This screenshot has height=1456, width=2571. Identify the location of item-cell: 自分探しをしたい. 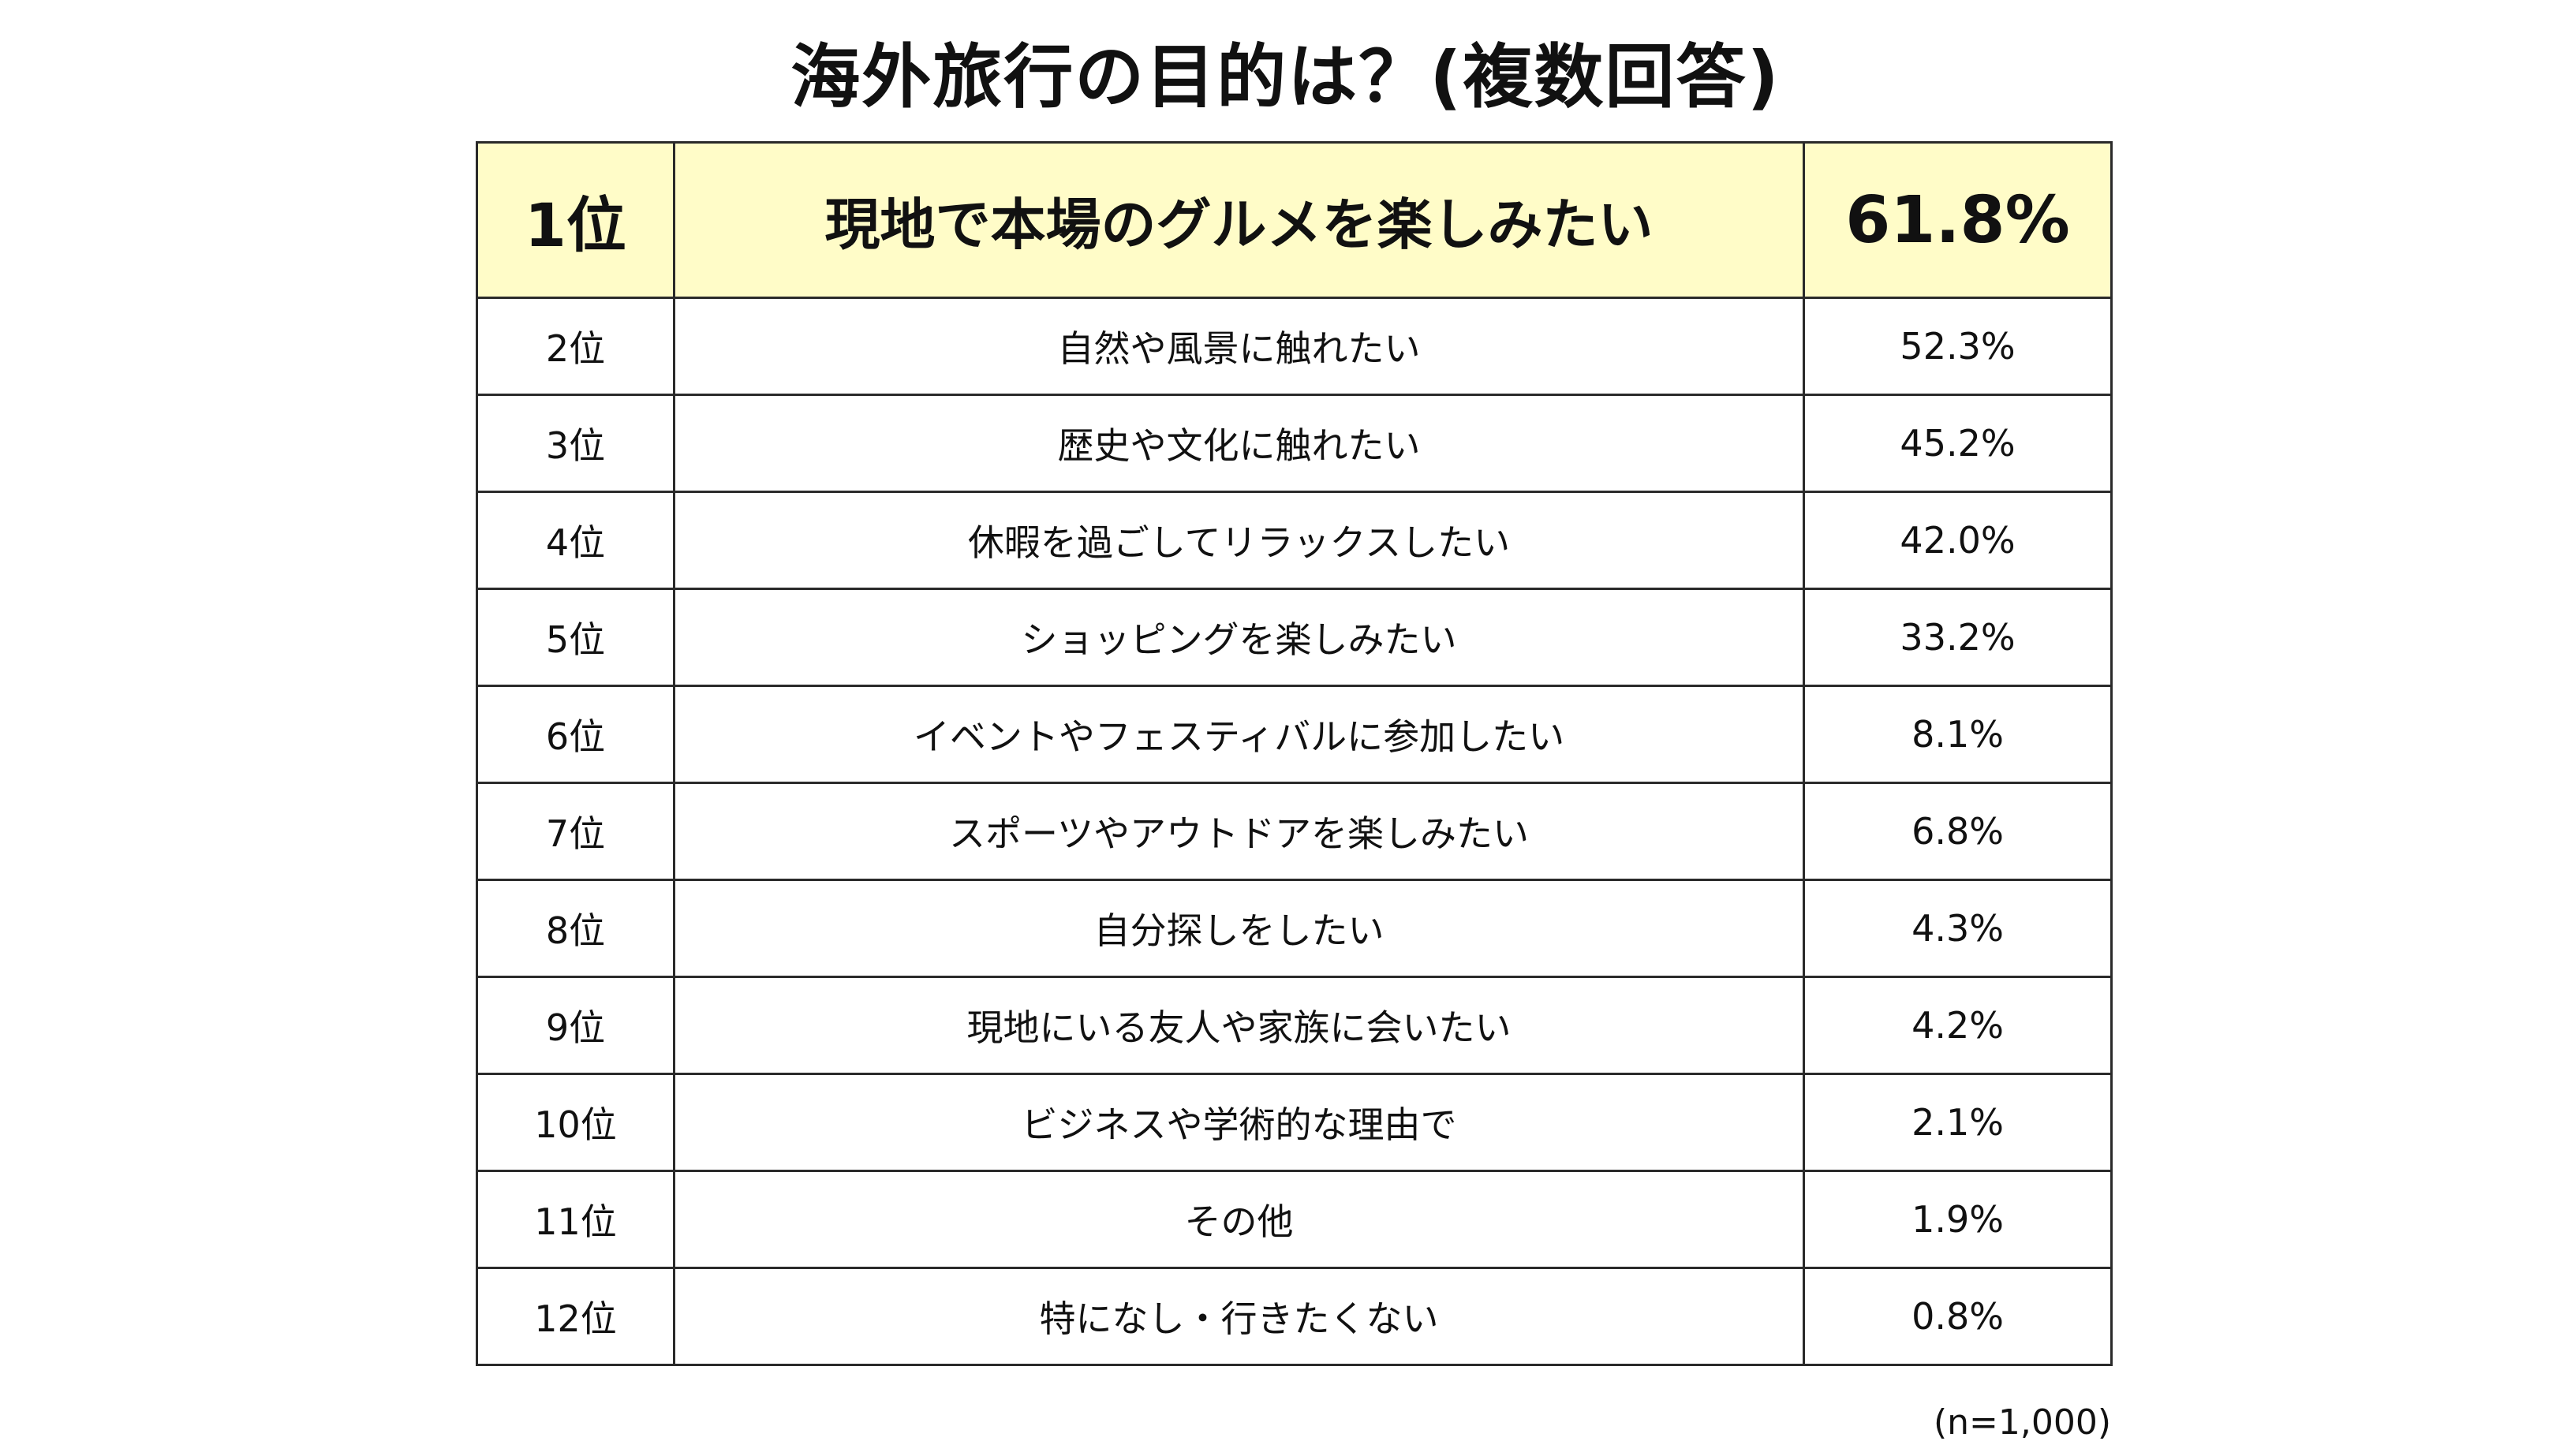
(1239, 928).